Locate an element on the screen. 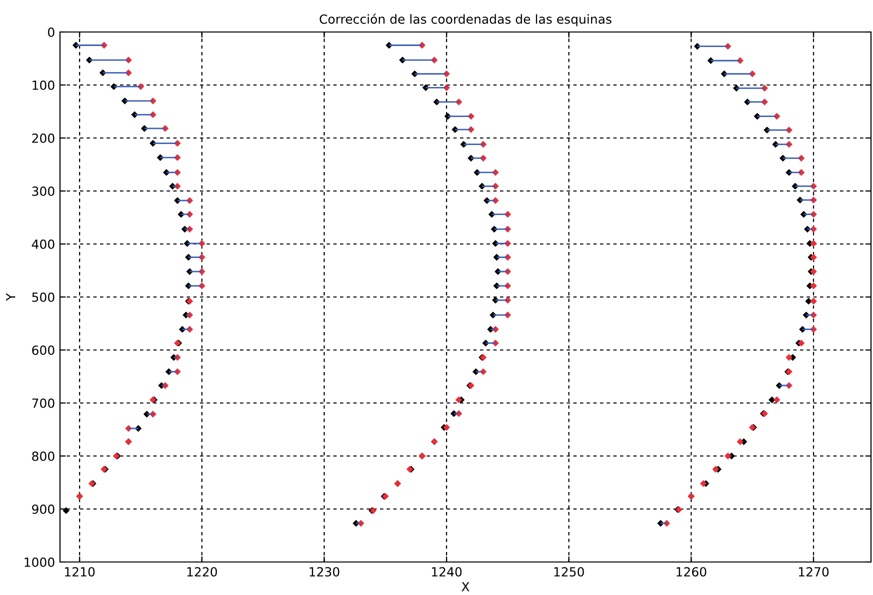 The width and height of the screenshot is (873, 595). x-tick-label: 1240 is located at coordinates (447, 572).